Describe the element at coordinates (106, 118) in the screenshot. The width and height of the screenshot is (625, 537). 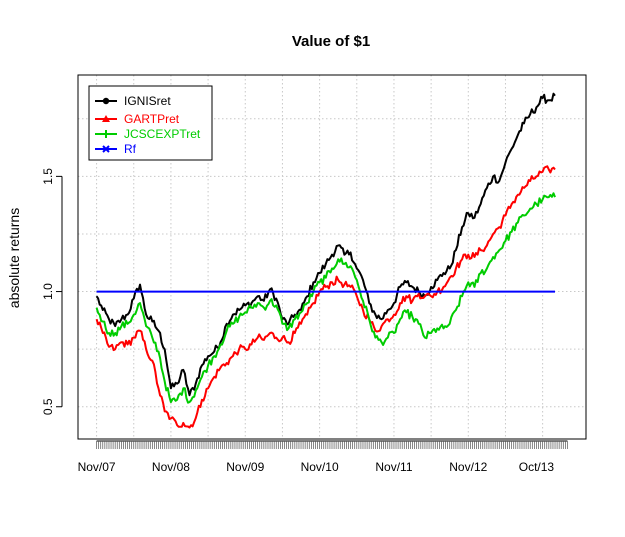
I see `legend-marker-triangle` at that location.